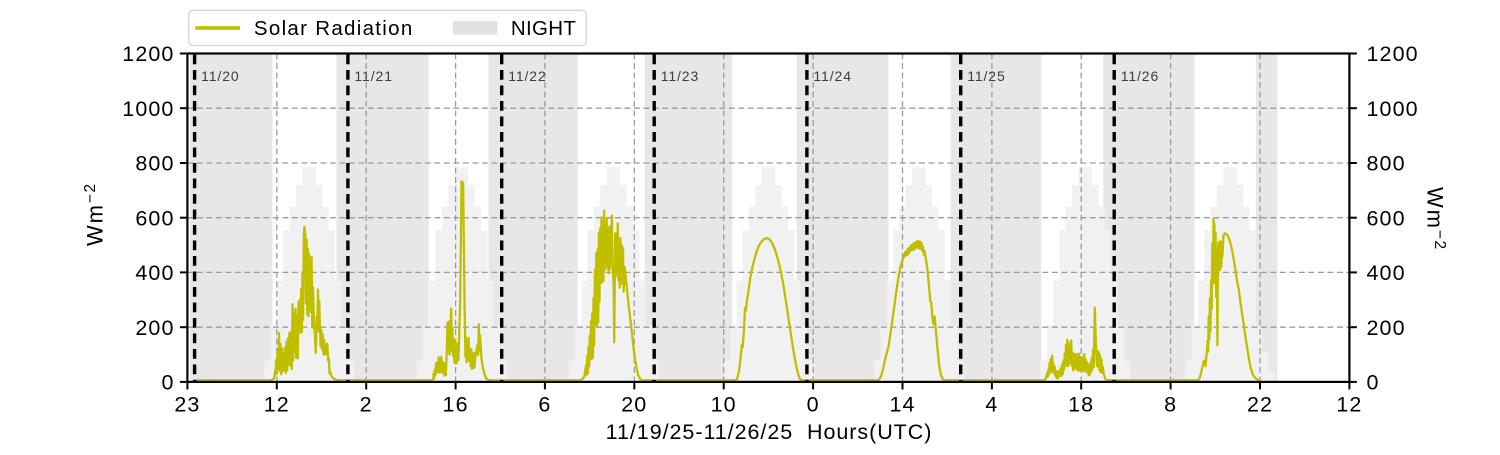  What do you see at coordinates (769, 432) in the screenshot?
I see `svg-text: 11/19/25-11/26/25 Hours(UTC)` at bounding box center [769, 432].